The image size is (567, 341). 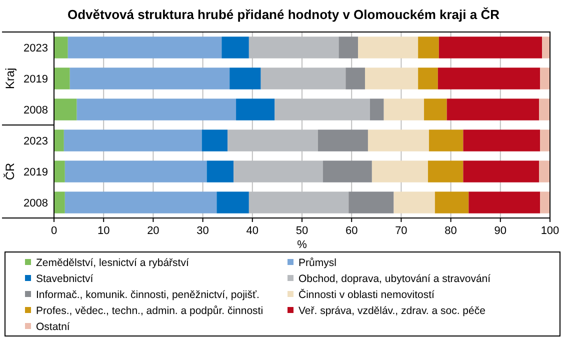 What do you see at coordinates (450, 231) in the screenshot?
I see `x-tick-label: 80` at bounding box center [450, 231].